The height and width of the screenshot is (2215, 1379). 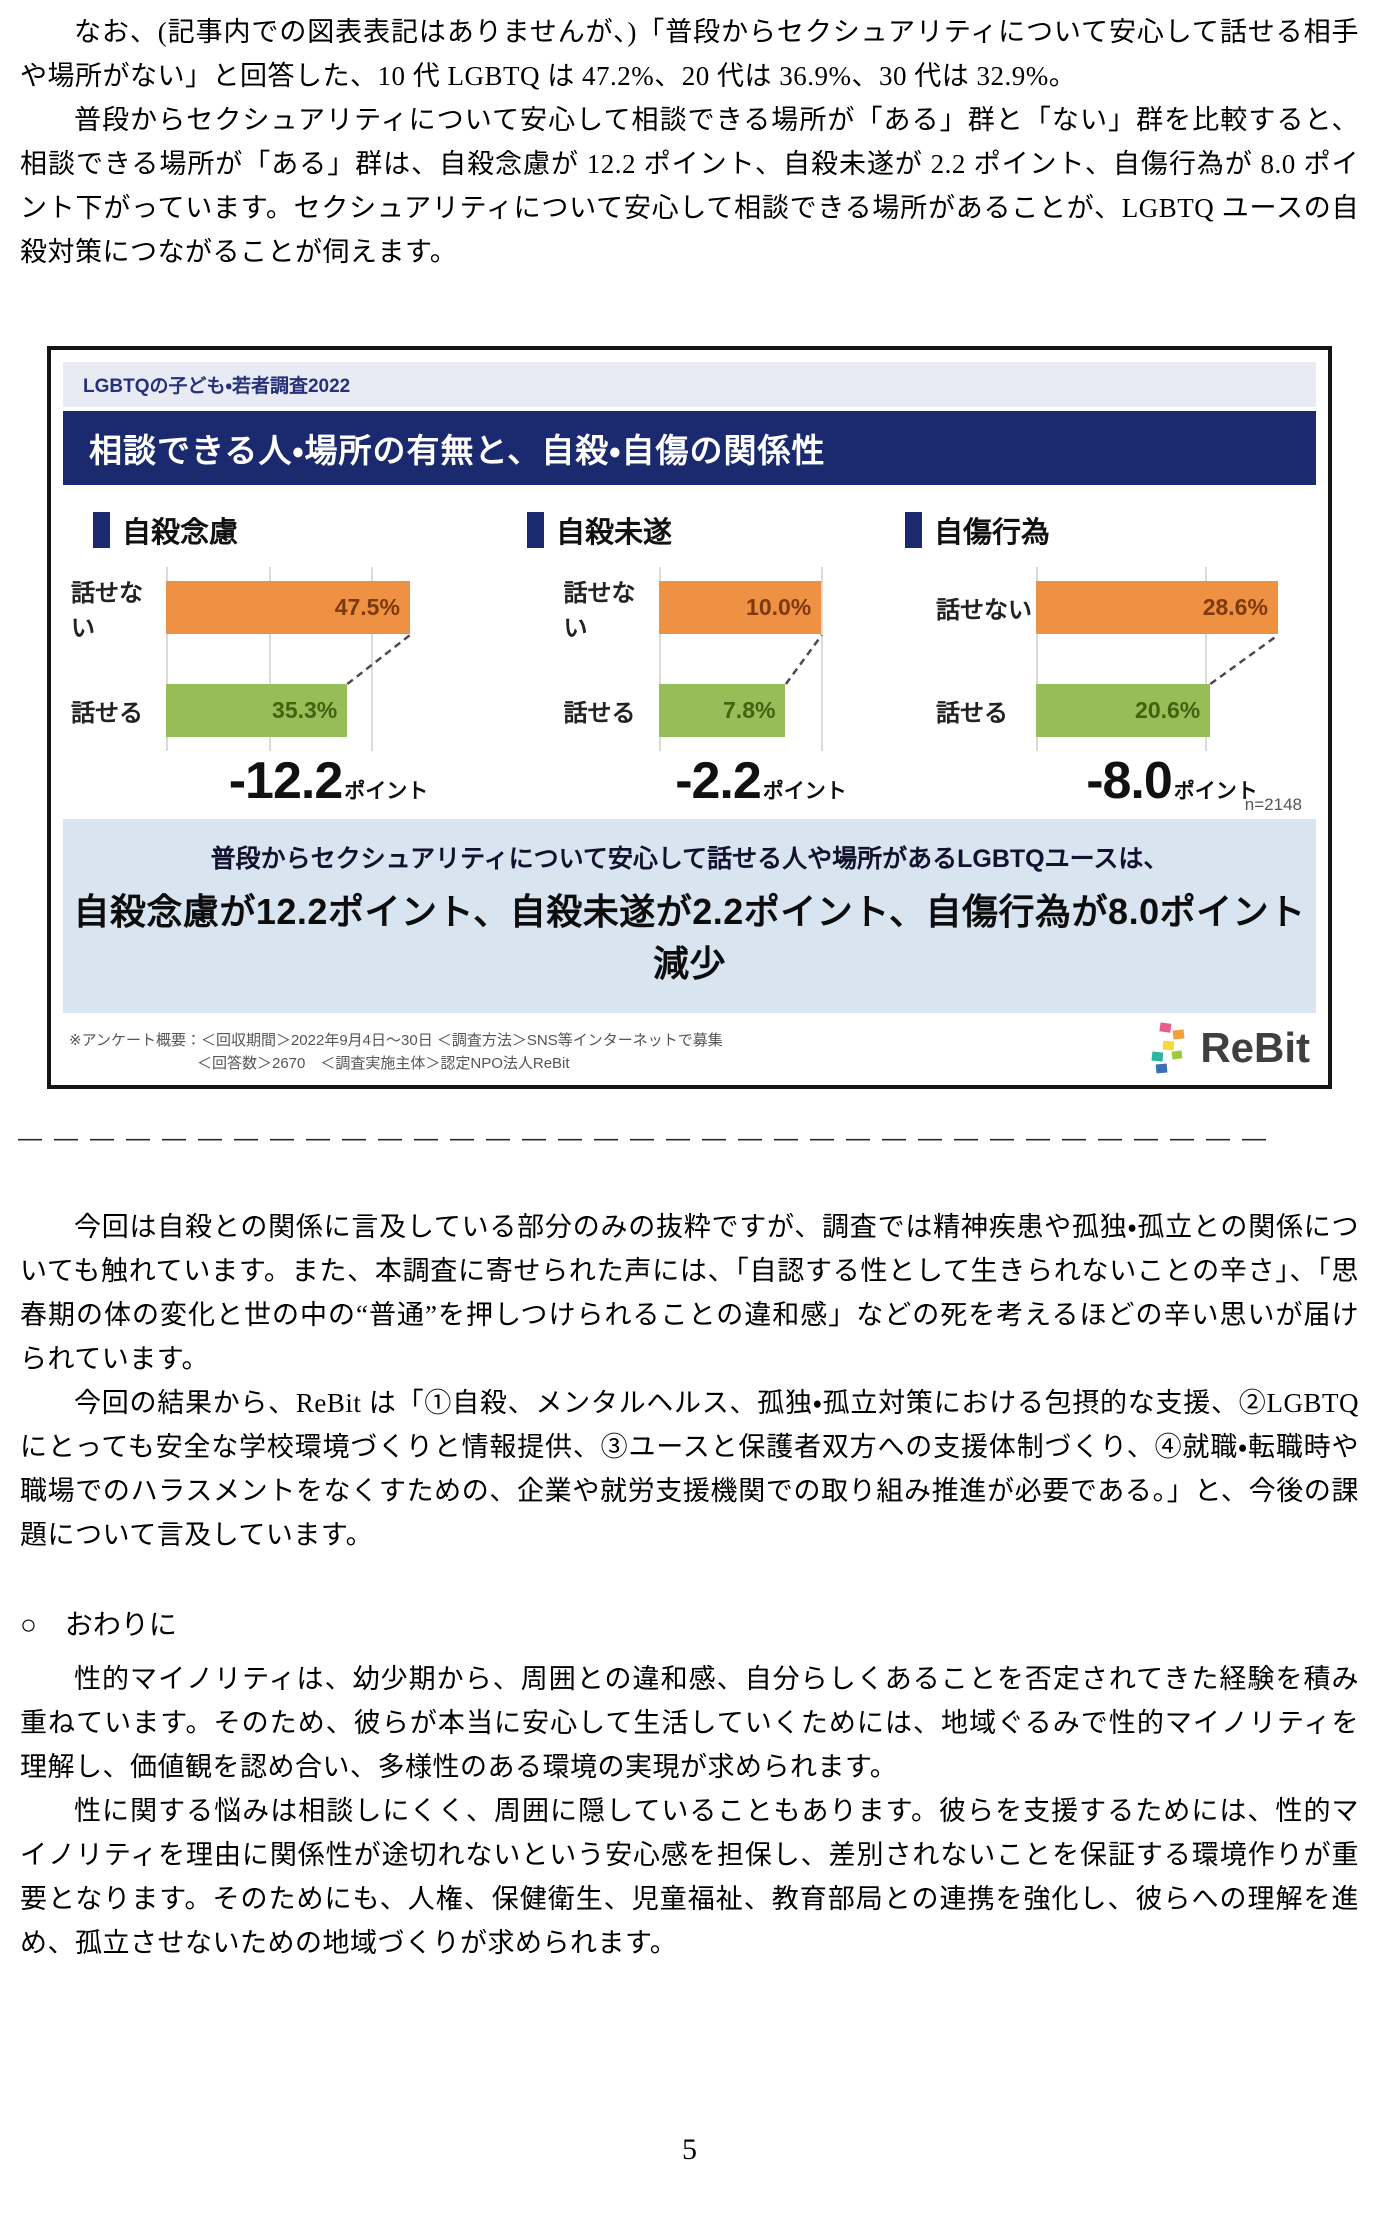 I want to click on legend-suicide-attempt: 自殺未遂, so click(x=668, y=530).